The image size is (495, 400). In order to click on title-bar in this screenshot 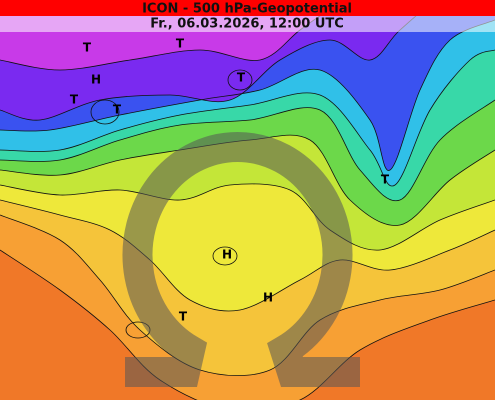, I will do `click(247, 8)`.